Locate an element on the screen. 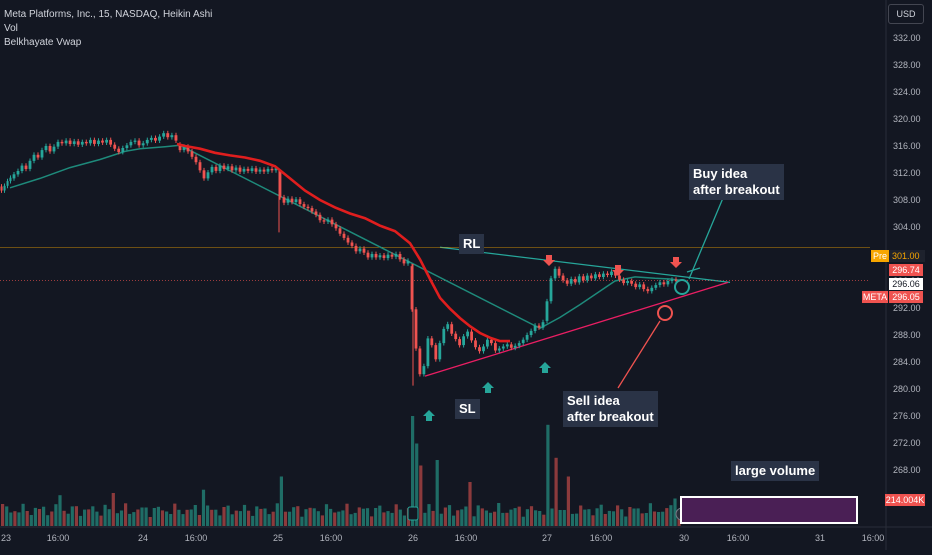 Image resolution: width=932 pixels, height=555 pixels. legend-vwap: Belkhayate Vwap is located at coordinates (43, 42).